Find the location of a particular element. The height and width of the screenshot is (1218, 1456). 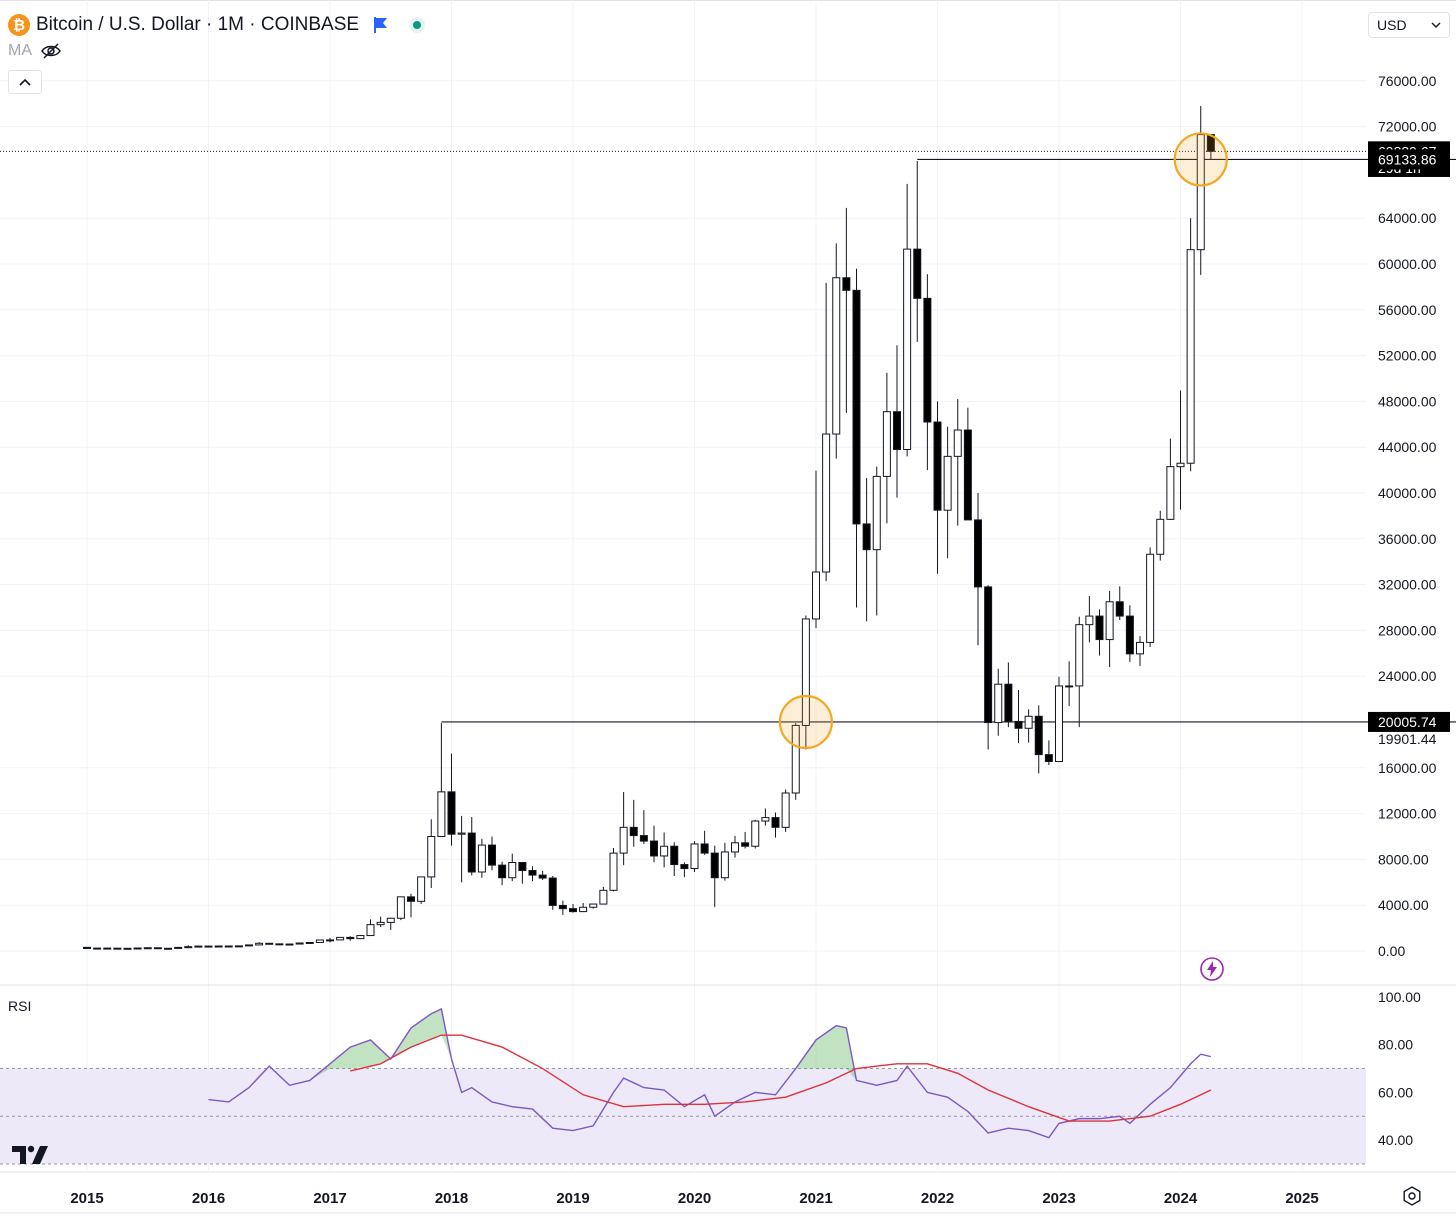

rsi-ma-line is located at coordinates (781, 1078).